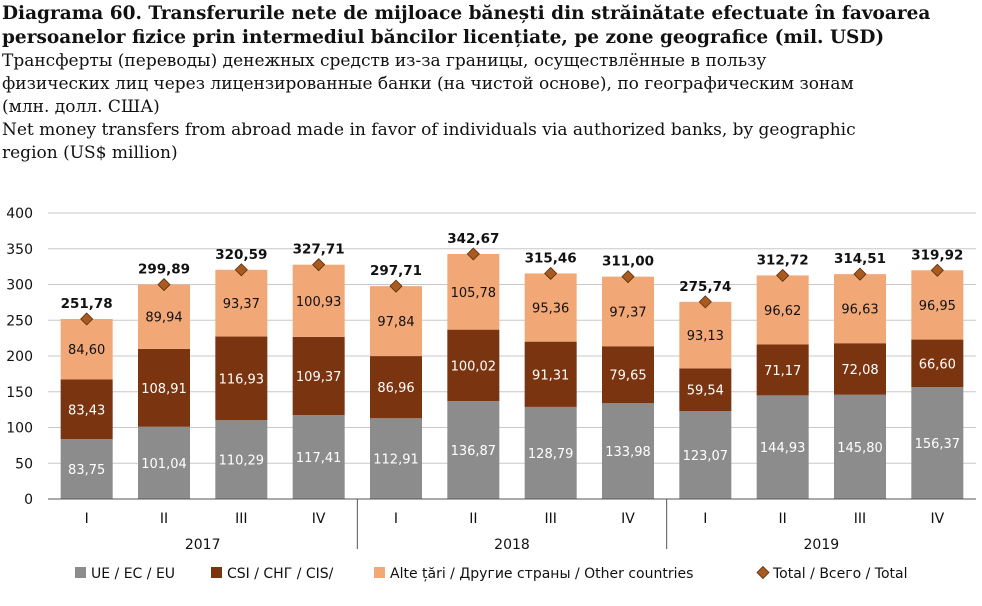  What do you see at coordinates (937, 364) in the screenshot?
I see `data-label-cis: 66,60` at bounding box center [937, 364].